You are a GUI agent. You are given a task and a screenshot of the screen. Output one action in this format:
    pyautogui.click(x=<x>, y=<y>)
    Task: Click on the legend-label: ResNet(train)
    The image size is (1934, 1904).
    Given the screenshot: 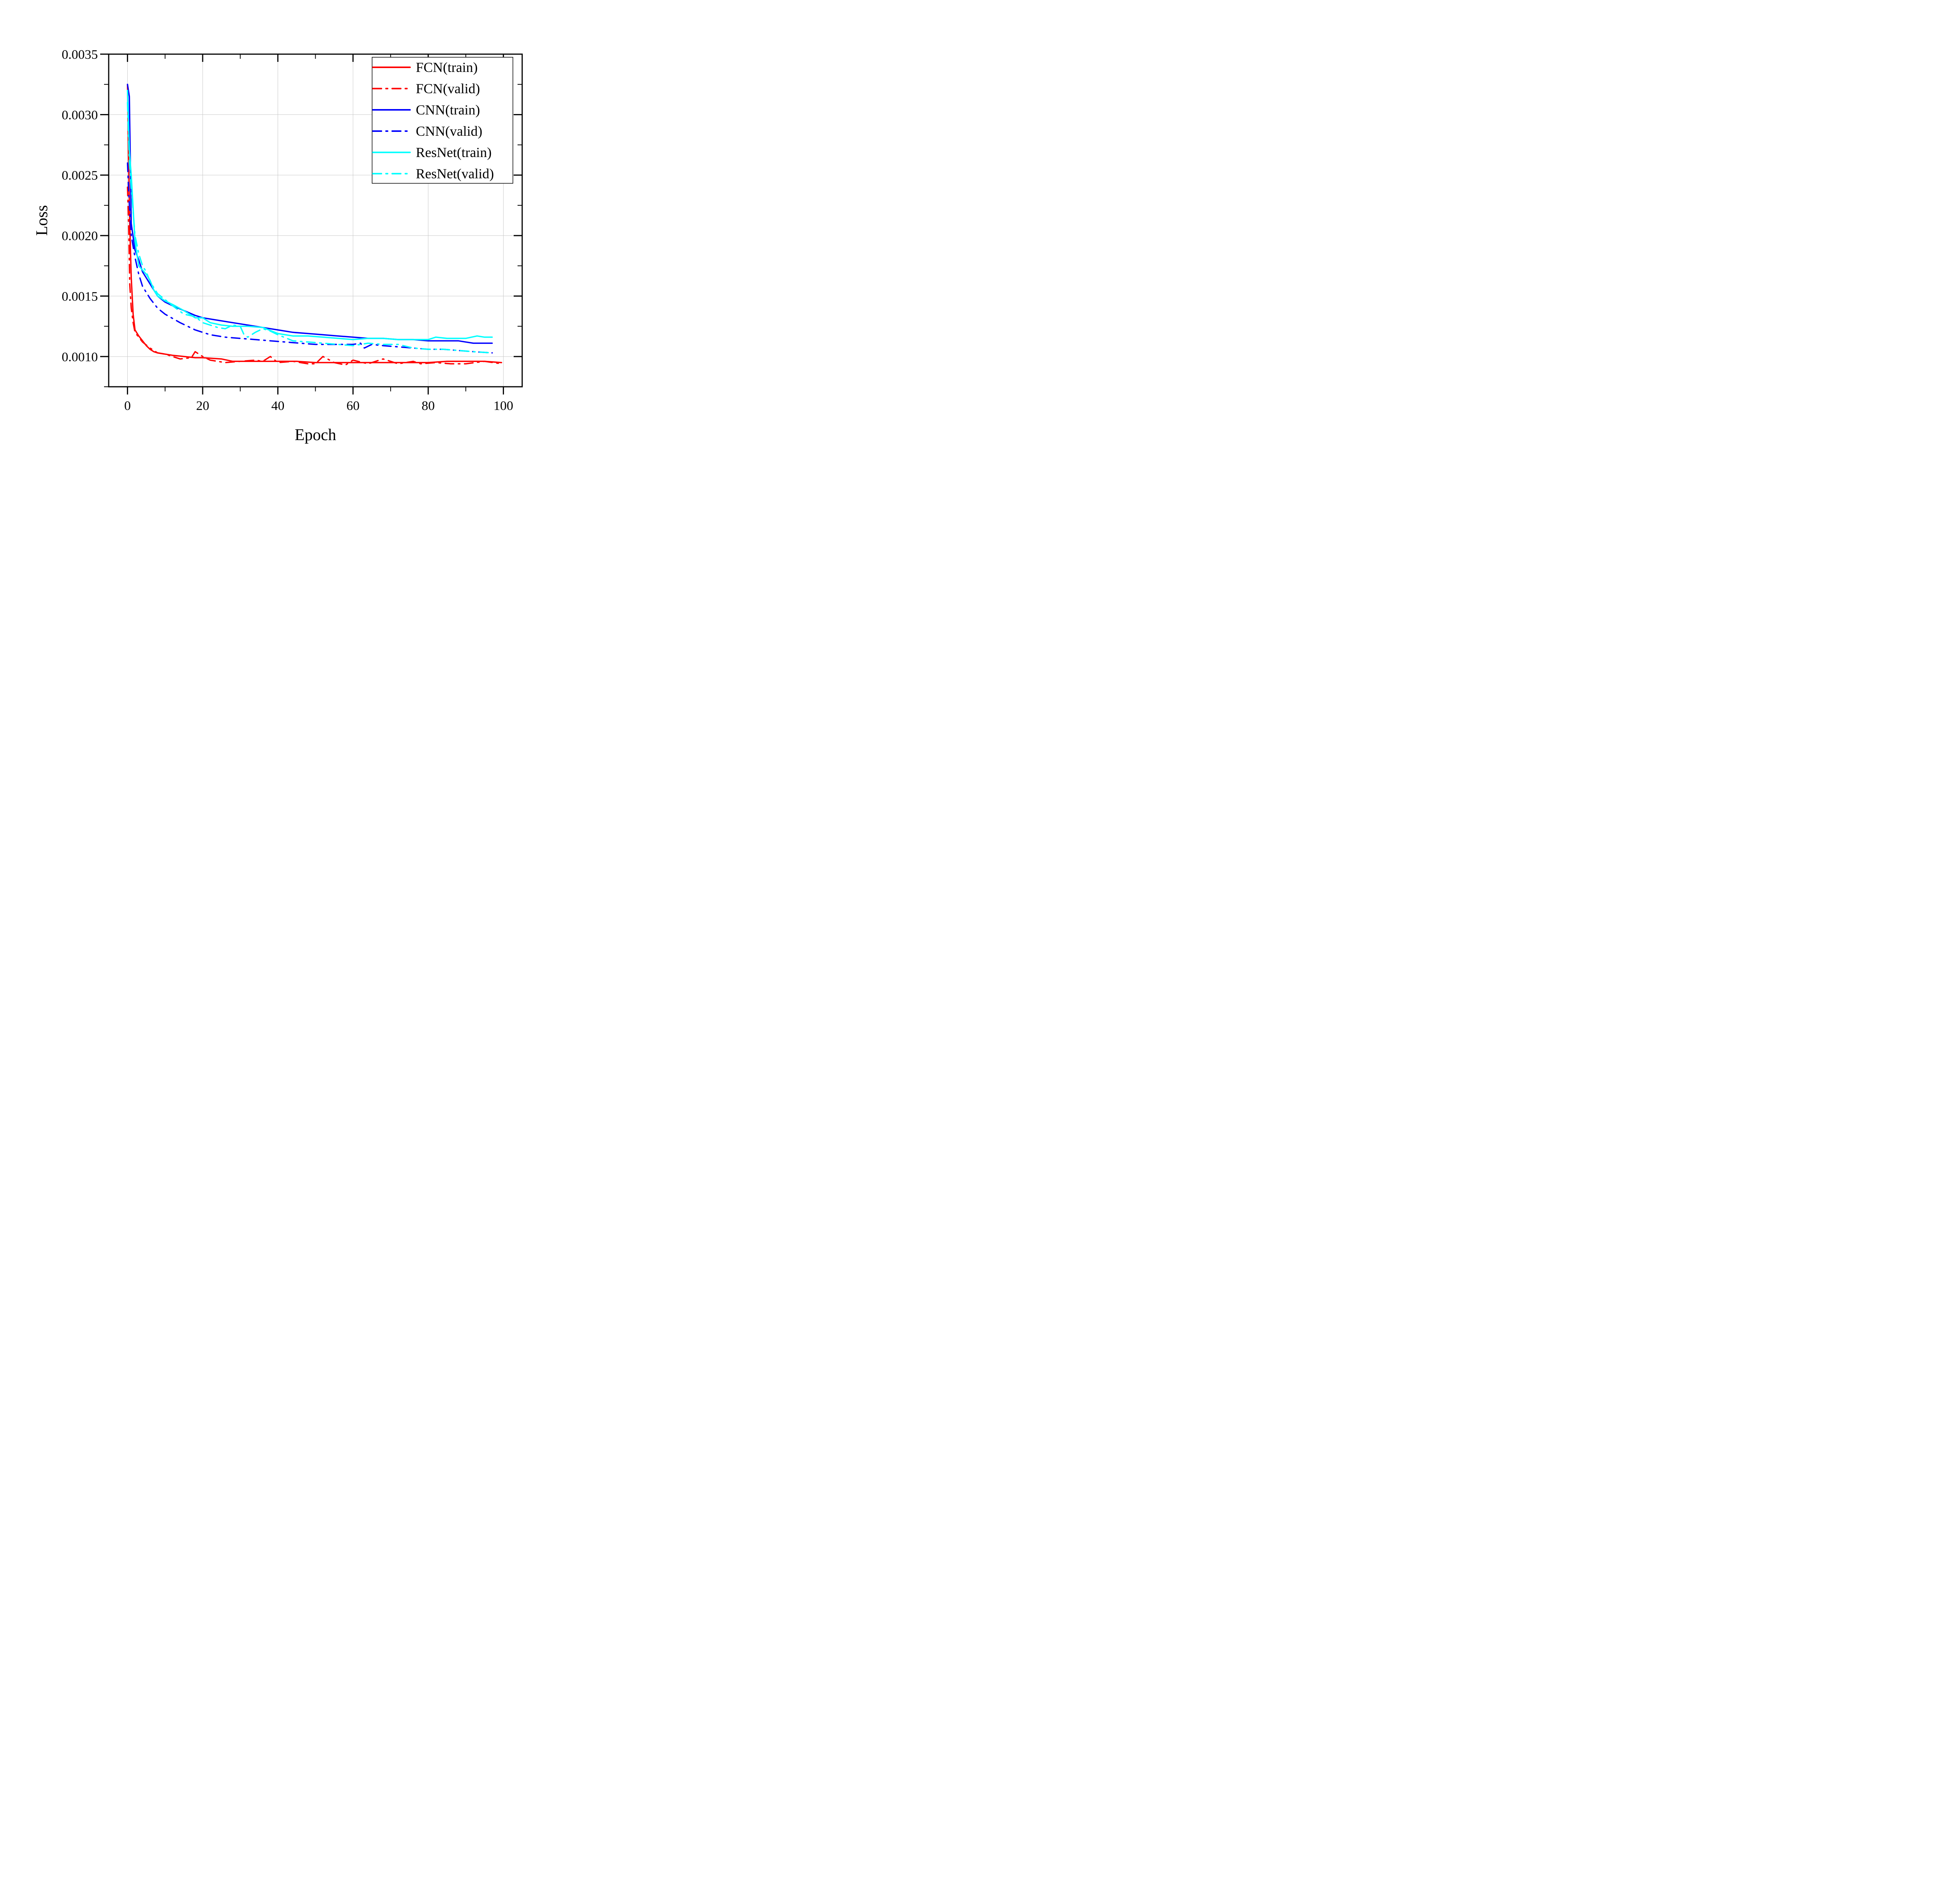 What is the action you would take?
    pyautogui.click(x=454, y=152)
    